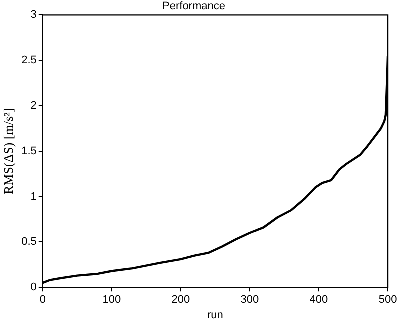 This screenshot has width=400, height=322. What do you see at coordinates (29, 60) in the screenshot?
I see `y-tick-label: 2.5` at bounding box center [29, 60].